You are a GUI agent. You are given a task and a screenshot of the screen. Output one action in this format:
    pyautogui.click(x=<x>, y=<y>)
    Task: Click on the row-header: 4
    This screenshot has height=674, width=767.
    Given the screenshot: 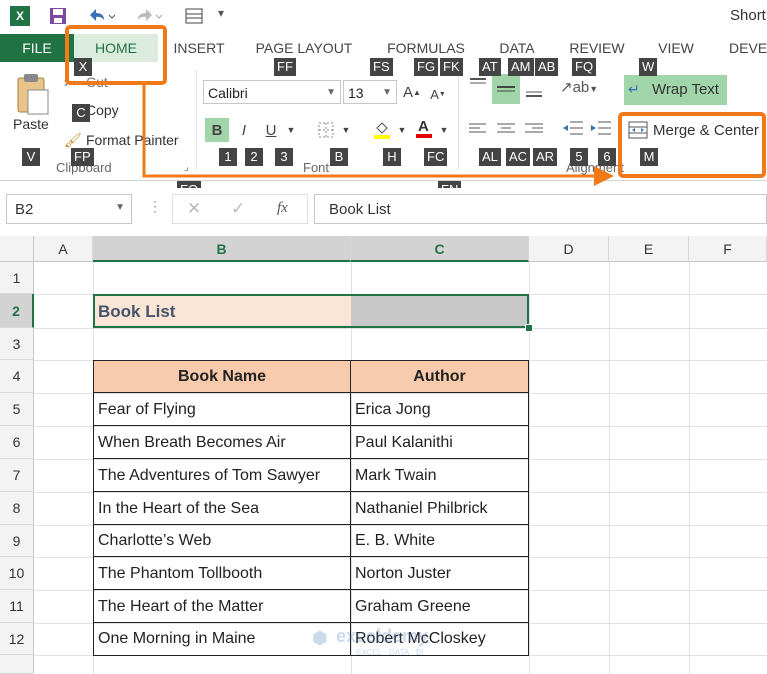 What is the action you would take?
    pyautogui.click(x=17, y=376)
    